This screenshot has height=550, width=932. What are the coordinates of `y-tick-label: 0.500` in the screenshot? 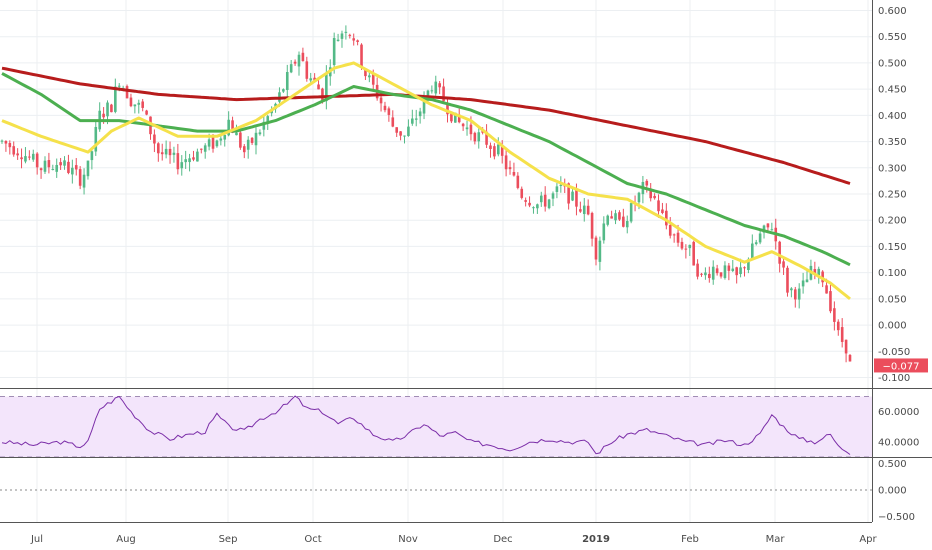 It's located at (892, 63).